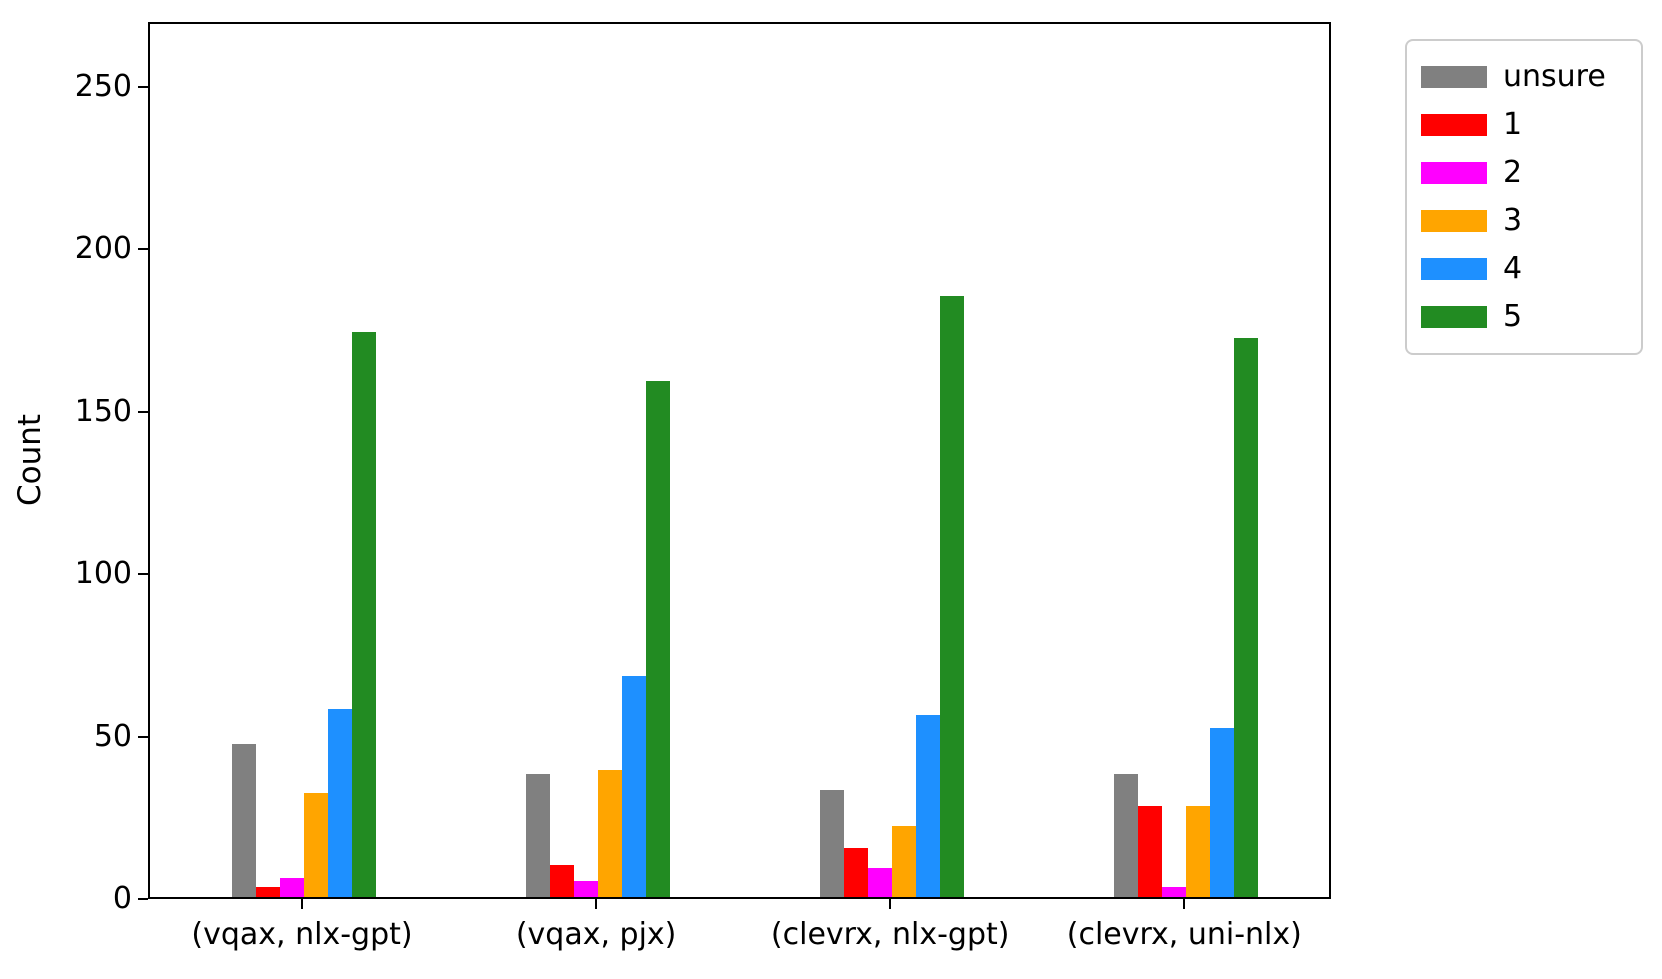 This screenshot has height=979, width=1662. Describe the element at coordinates (952, 596) in the screenshot. I see `bar-5-group3` at that location.